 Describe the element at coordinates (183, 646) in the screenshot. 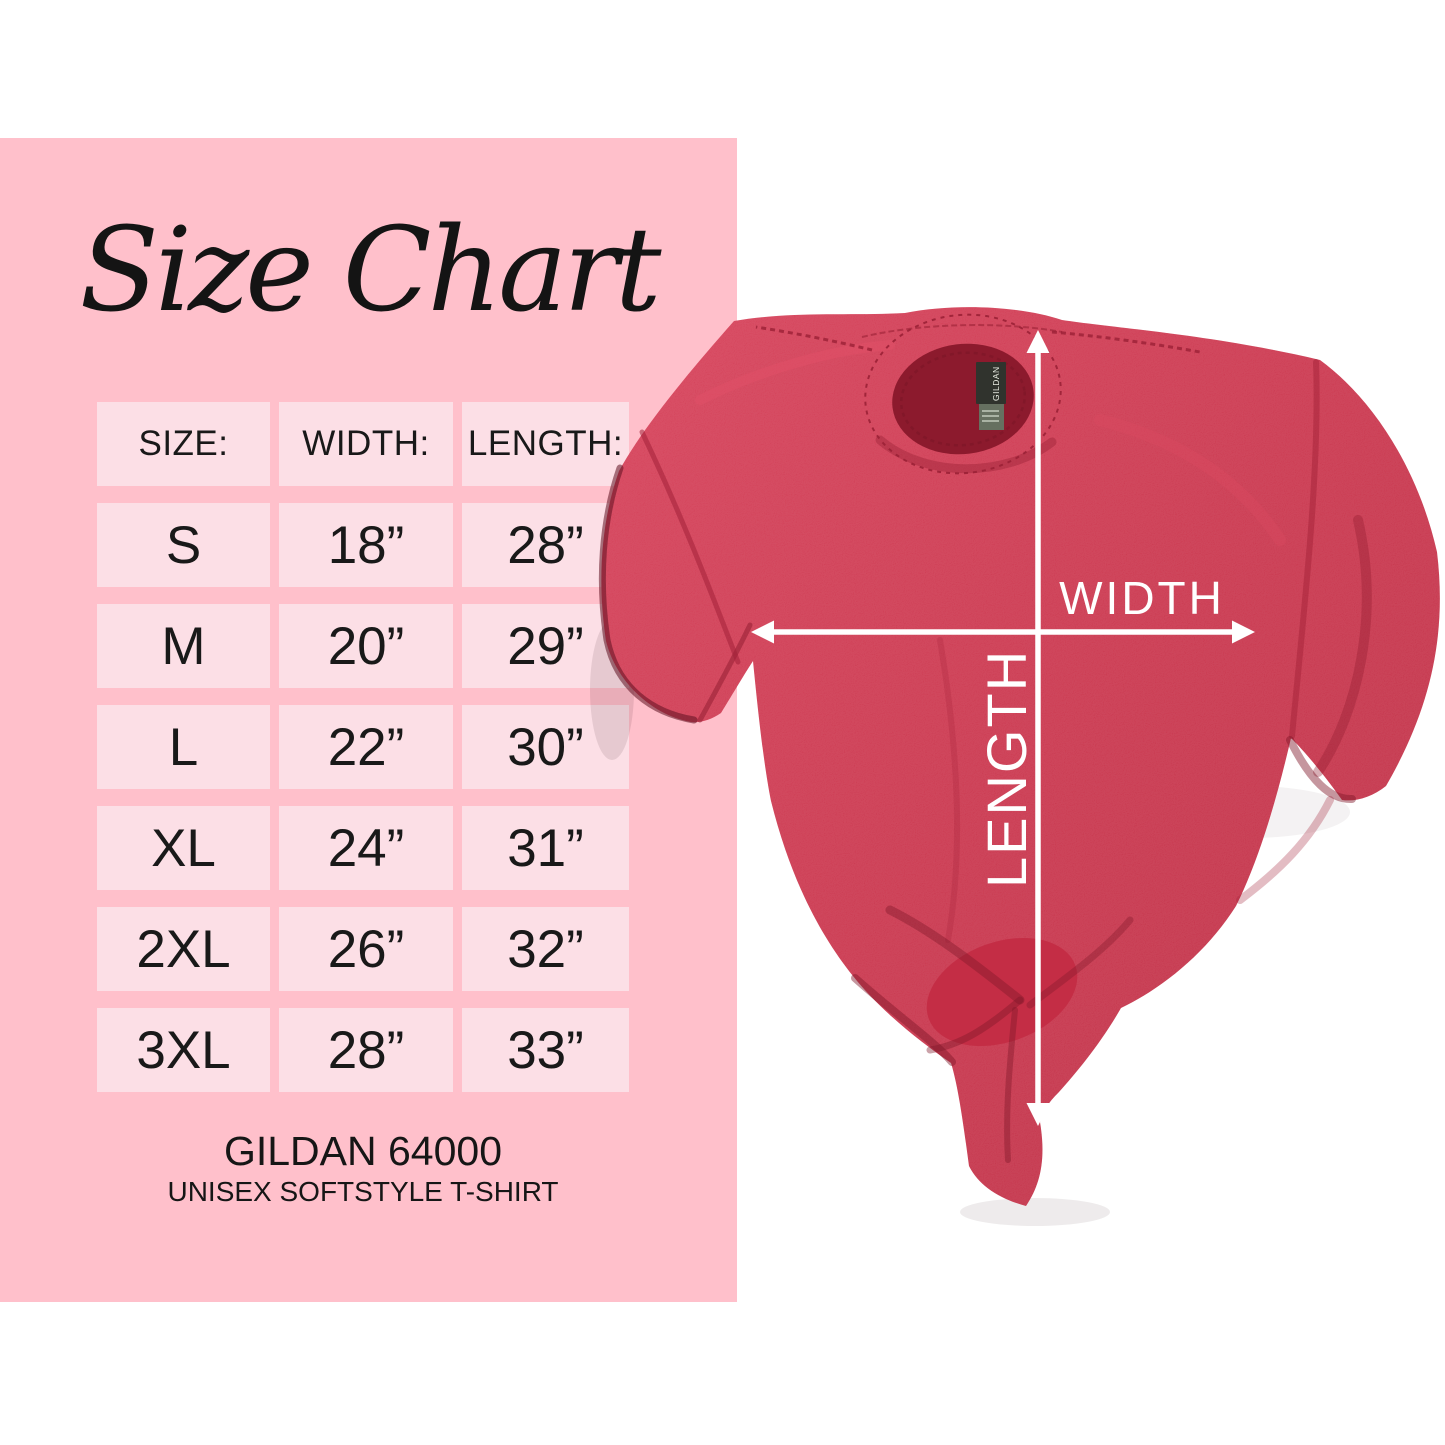

I see `table-cell-size: M` at that location.